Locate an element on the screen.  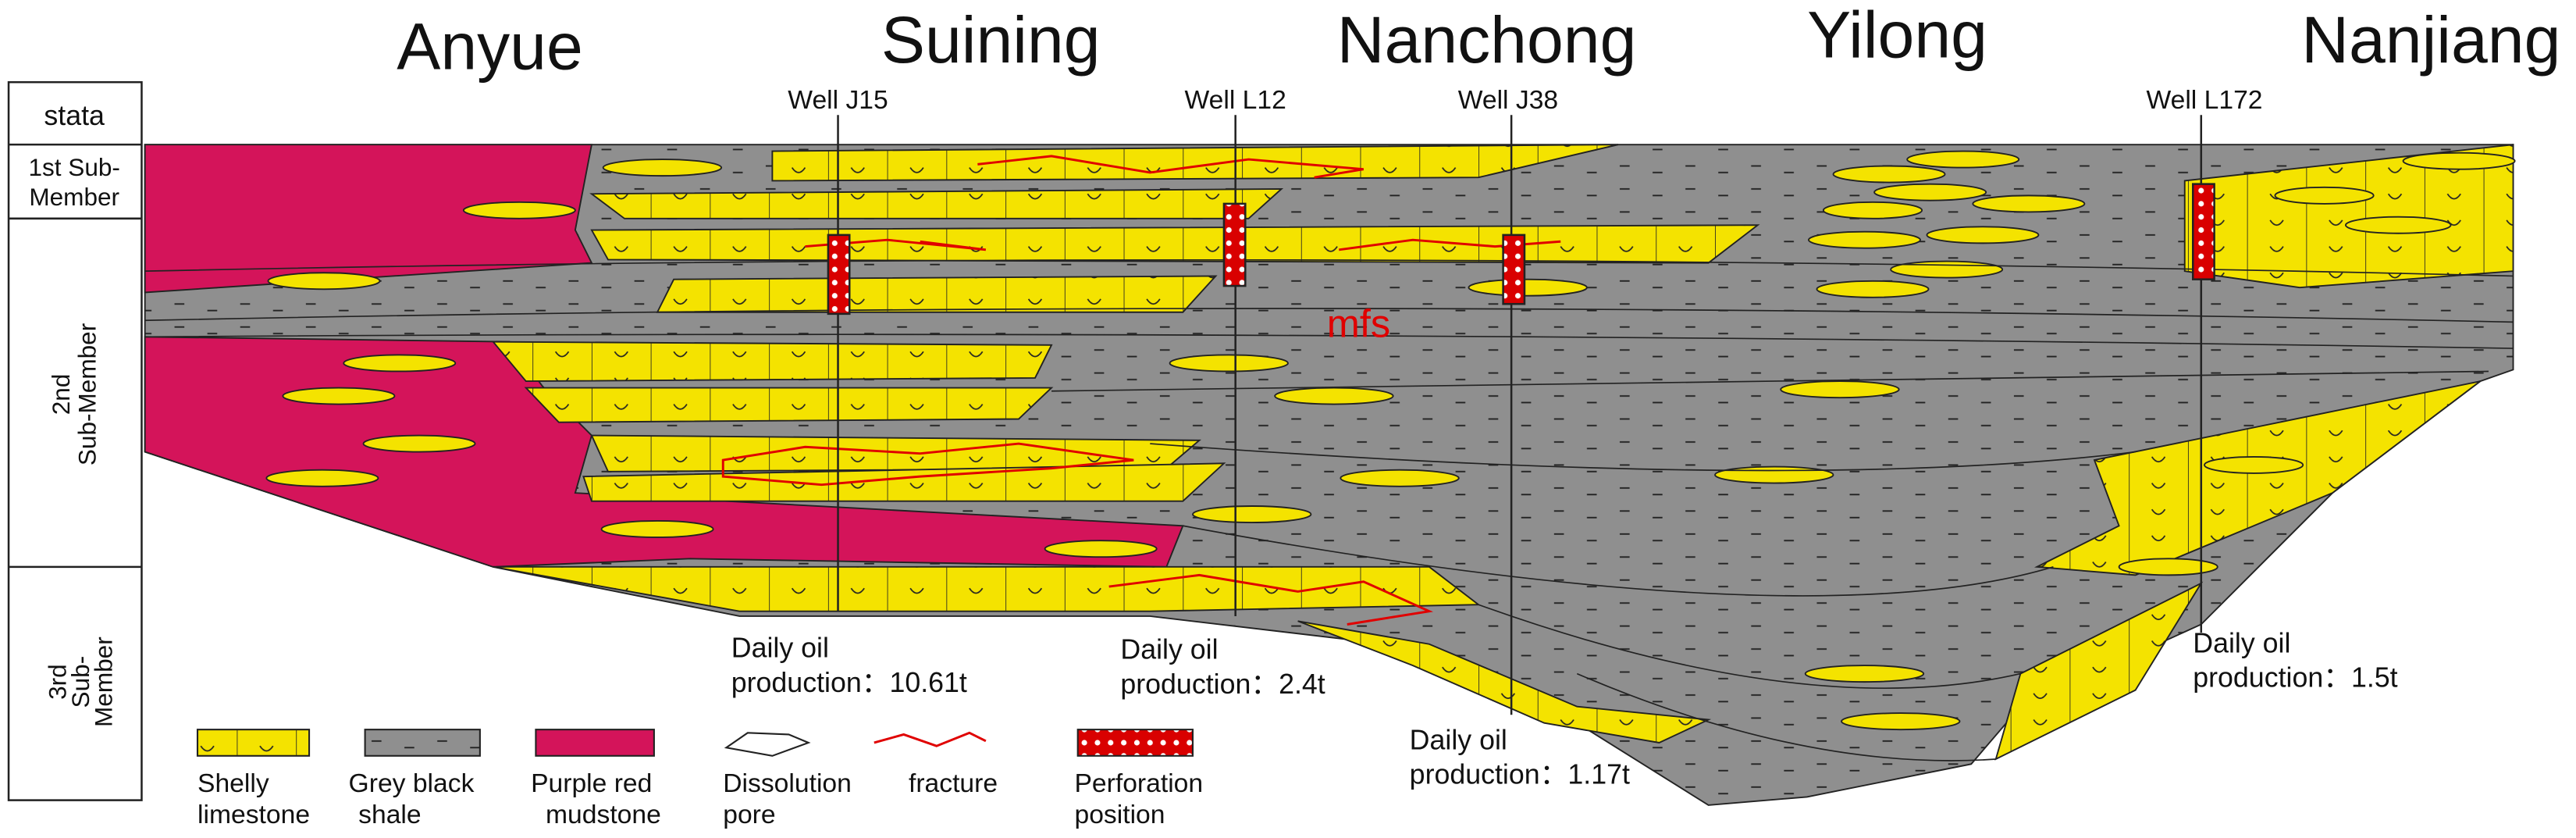
member-label: 1st Sub- is located at coordinates (74, 167).